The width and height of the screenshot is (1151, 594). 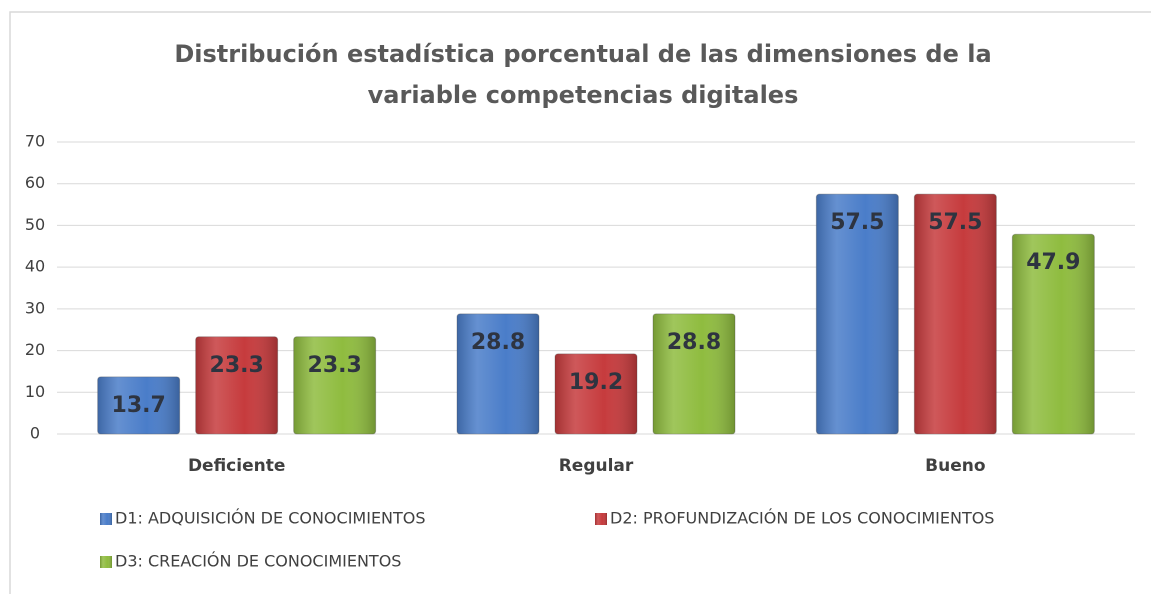 What do you see at coordinates (35, 141) in the screenshot?
I see `y-tick-label: 70` at bounding box center [35, 141].